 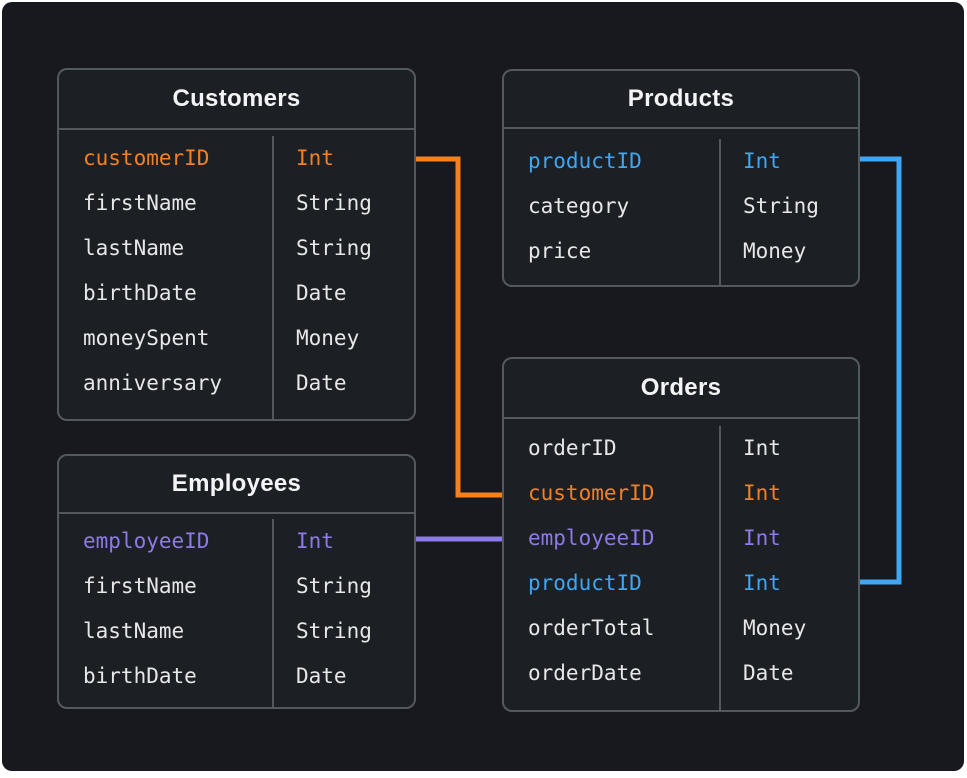 I want to click on field-name: price, so click(x=560, y=251).